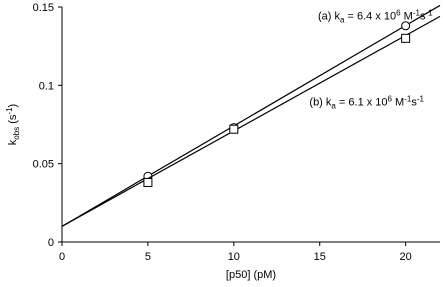 The height and width of the screenshot is (287, 443). I want to click on x-tick-label: 15, so click(320, 257).